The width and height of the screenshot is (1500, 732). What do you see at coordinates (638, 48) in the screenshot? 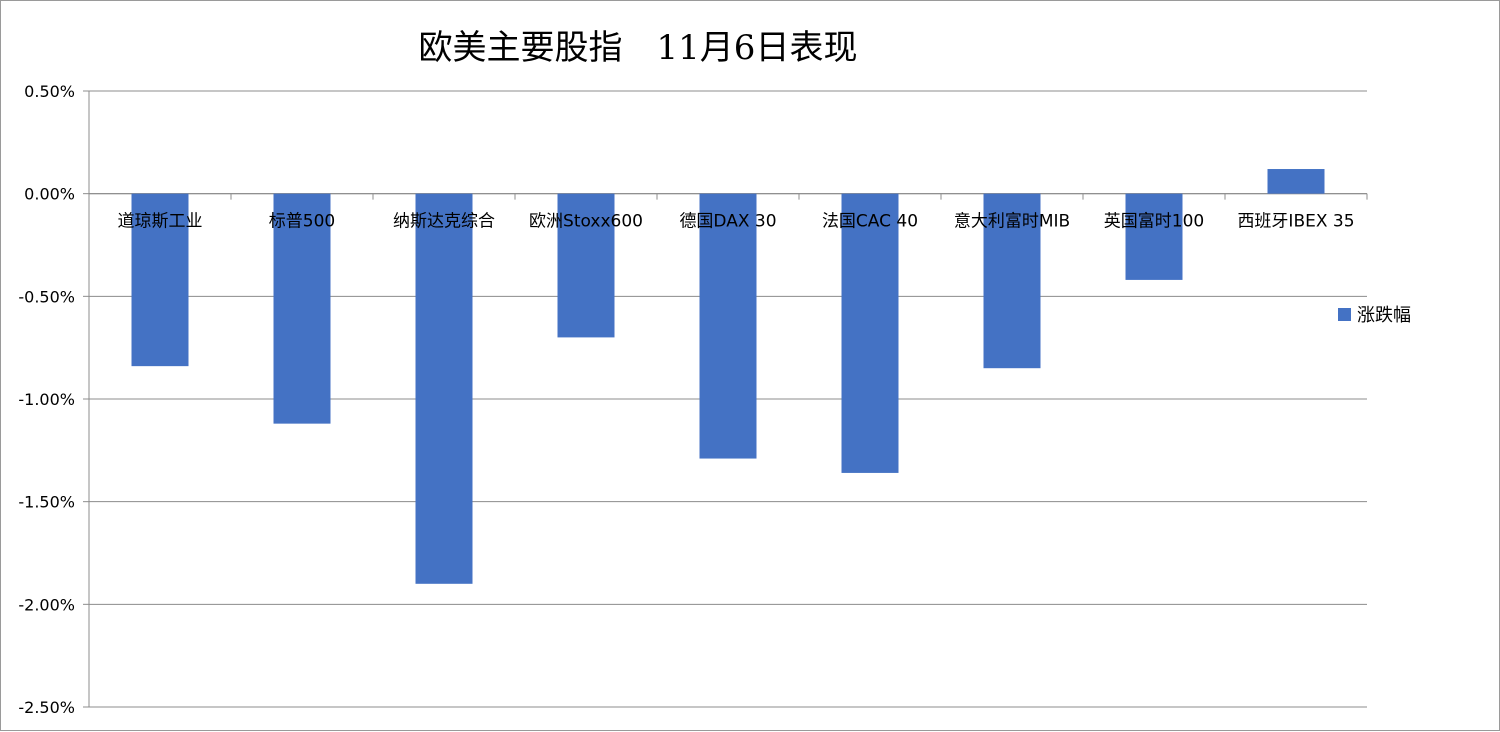
I see `chart-title: 欧美主要股指 11月6日表现` at bounding box center [638, 48].